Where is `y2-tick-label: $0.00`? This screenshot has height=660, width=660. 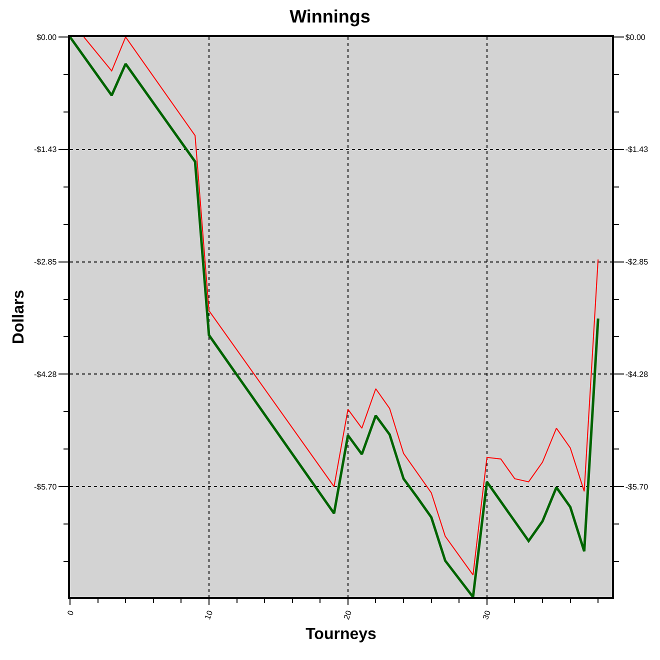 y2-tick-label: $0.00 is located at coordinates (635, 37).